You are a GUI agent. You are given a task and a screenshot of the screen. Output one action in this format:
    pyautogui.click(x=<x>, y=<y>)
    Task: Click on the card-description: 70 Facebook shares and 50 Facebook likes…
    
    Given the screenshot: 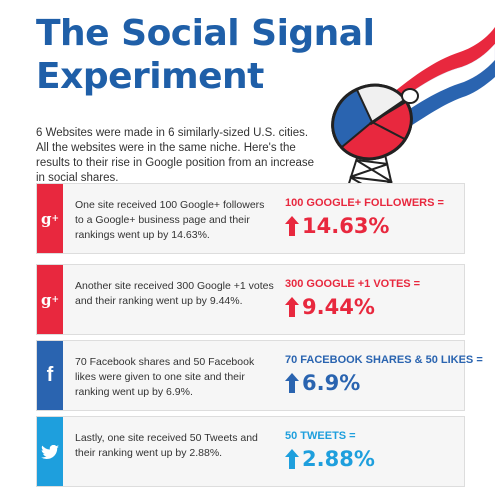 What is the action you would take?
    pyautogui.click(x=165, y=377)
    